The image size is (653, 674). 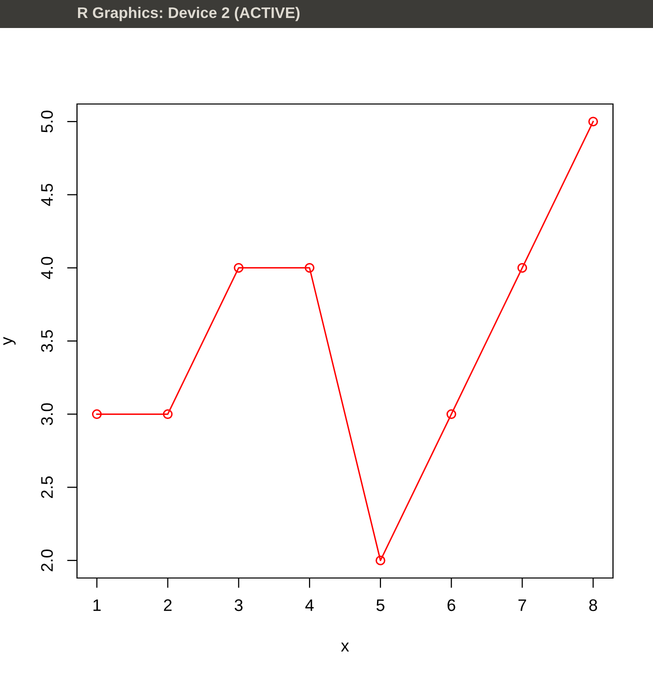 I want to click on x-tick-label: 7, so click(x=522, y=605).